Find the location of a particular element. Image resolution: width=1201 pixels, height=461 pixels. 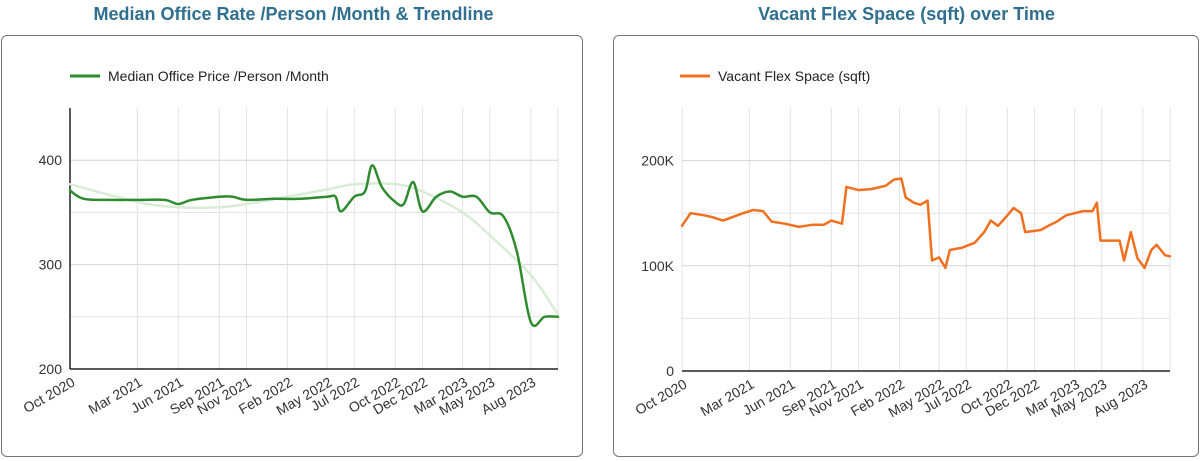

vacant-flex-ytick-1: 100K is located at coordinates (657, 266).